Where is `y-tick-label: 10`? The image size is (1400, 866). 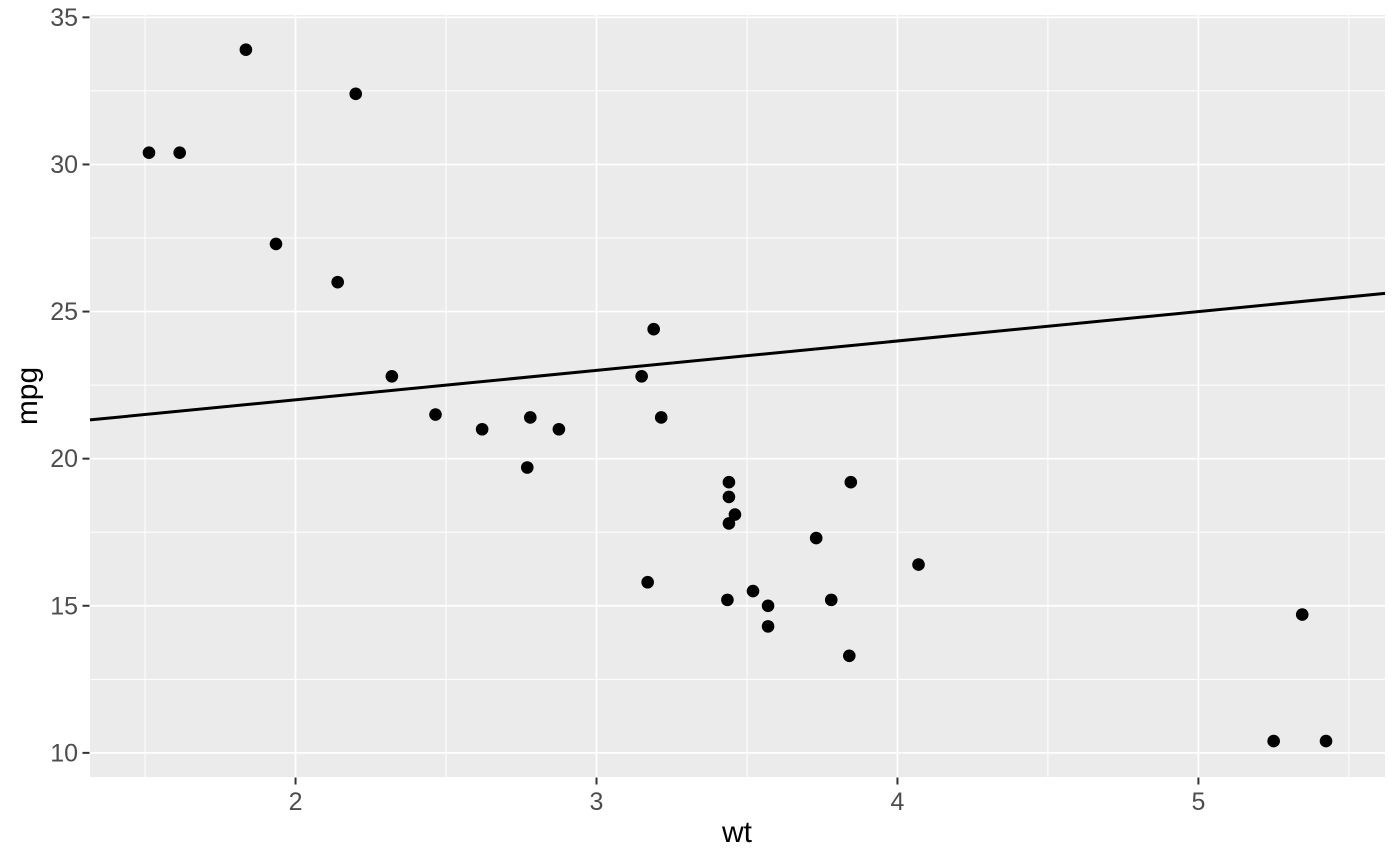 y-tick-label: 10 is located at coordinates (64, 753).